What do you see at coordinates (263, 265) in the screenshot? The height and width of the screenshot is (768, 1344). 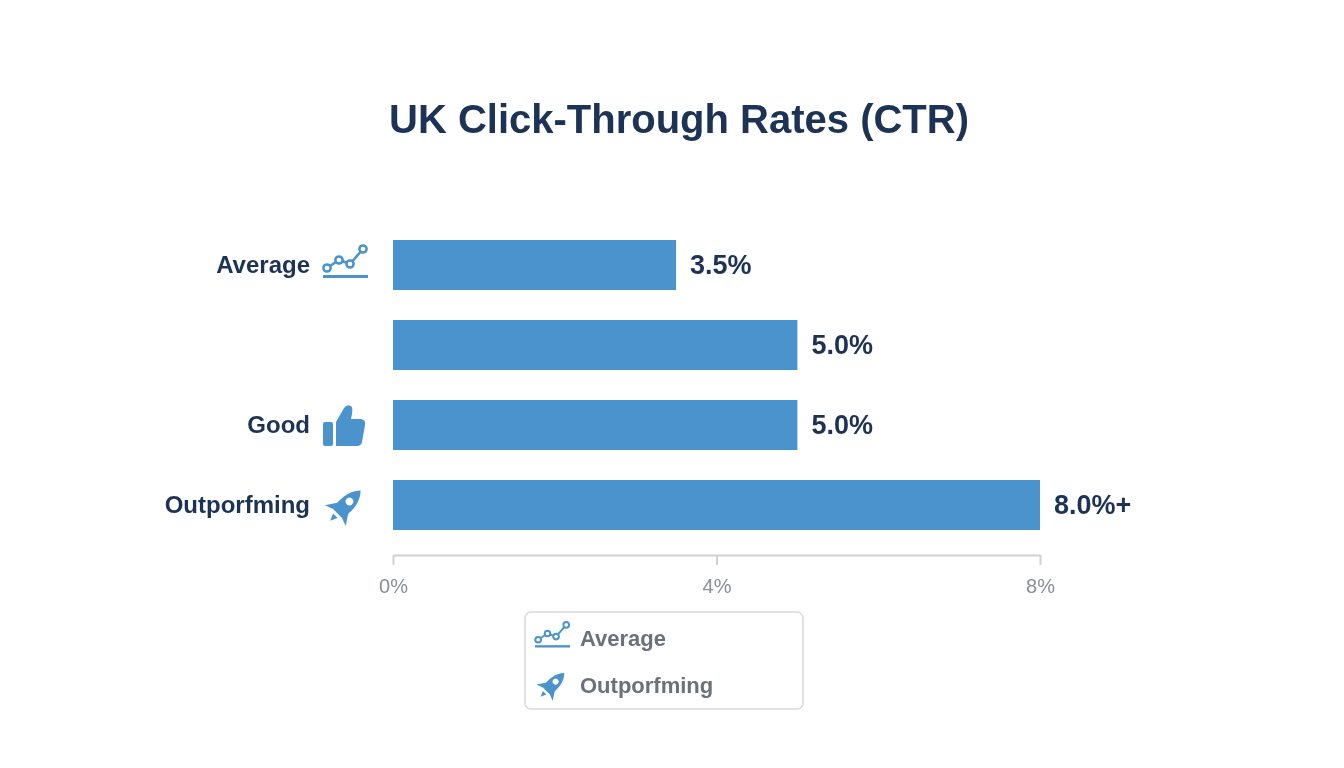 I see `y-tick-label: Average` at bounding box center [263, 265].